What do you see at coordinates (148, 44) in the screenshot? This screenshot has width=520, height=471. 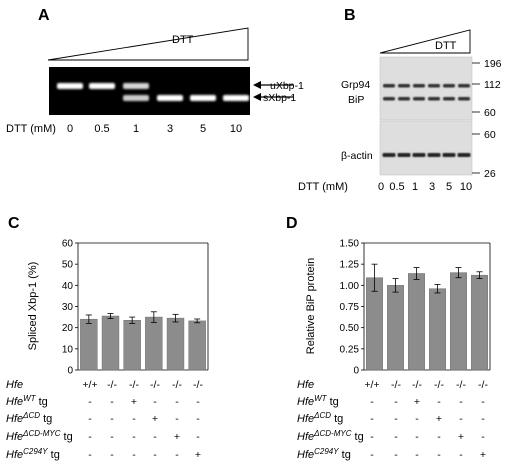 I see `panel-a-dtt-wedge` at bounding box center [148, 44].